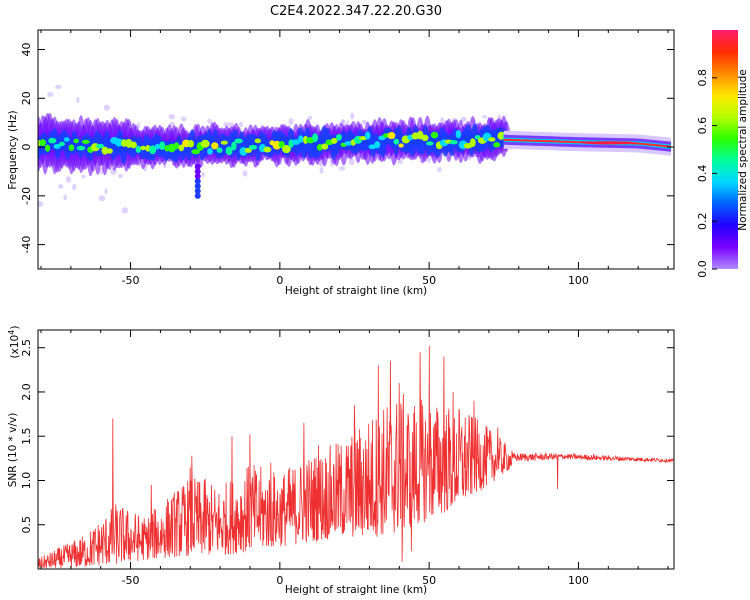 Image resolution: width=750 pixels, height=600 pixels. I want to click on snr-ytick-label: 1.0, so click(26, 481).